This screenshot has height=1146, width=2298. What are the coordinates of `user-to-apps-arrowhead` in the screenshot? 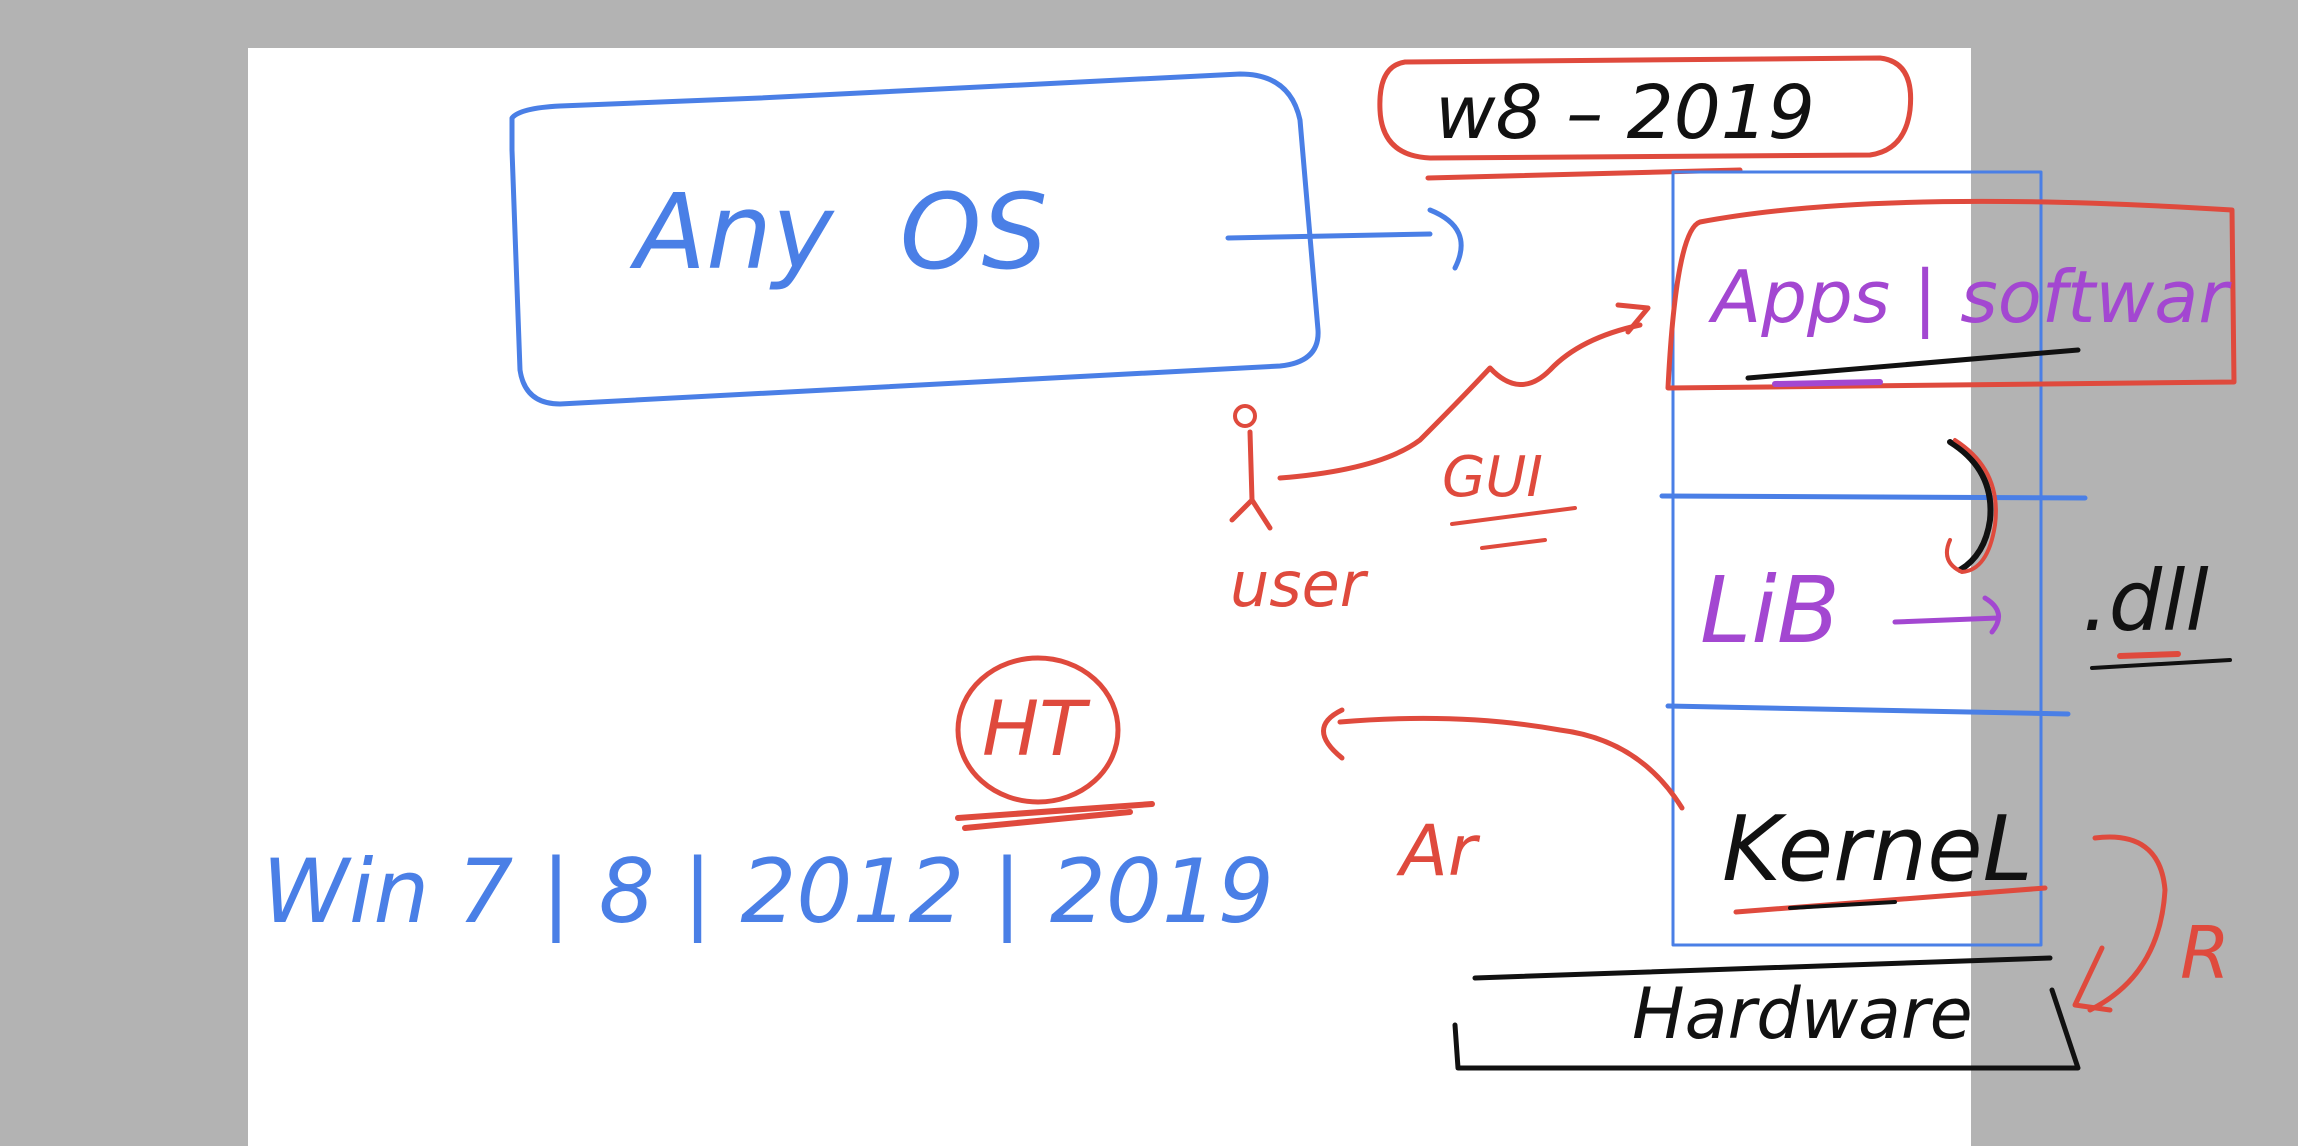 It's located at (1633, 318).